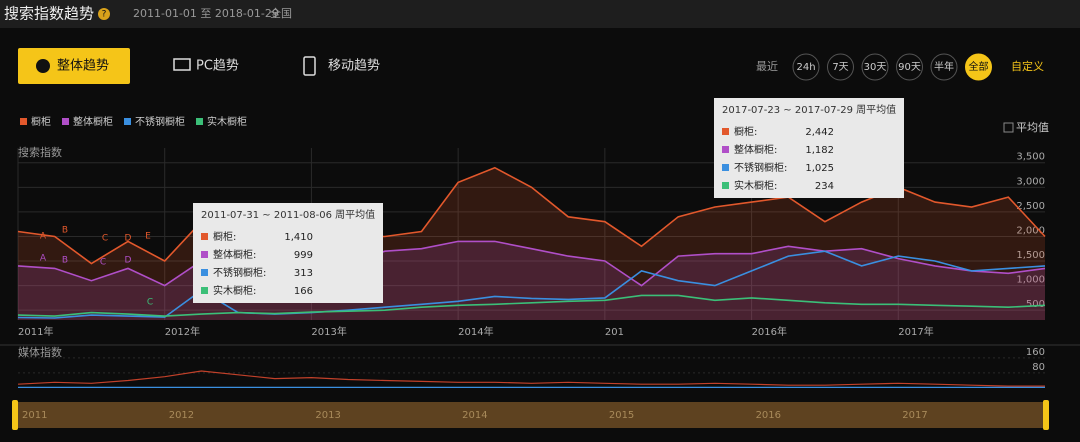 The width and height of the screenshot is (1080, 442). Describe the element at coordinates (768, 415) in the screenshot. I see `slider-label: 2016` at that location.